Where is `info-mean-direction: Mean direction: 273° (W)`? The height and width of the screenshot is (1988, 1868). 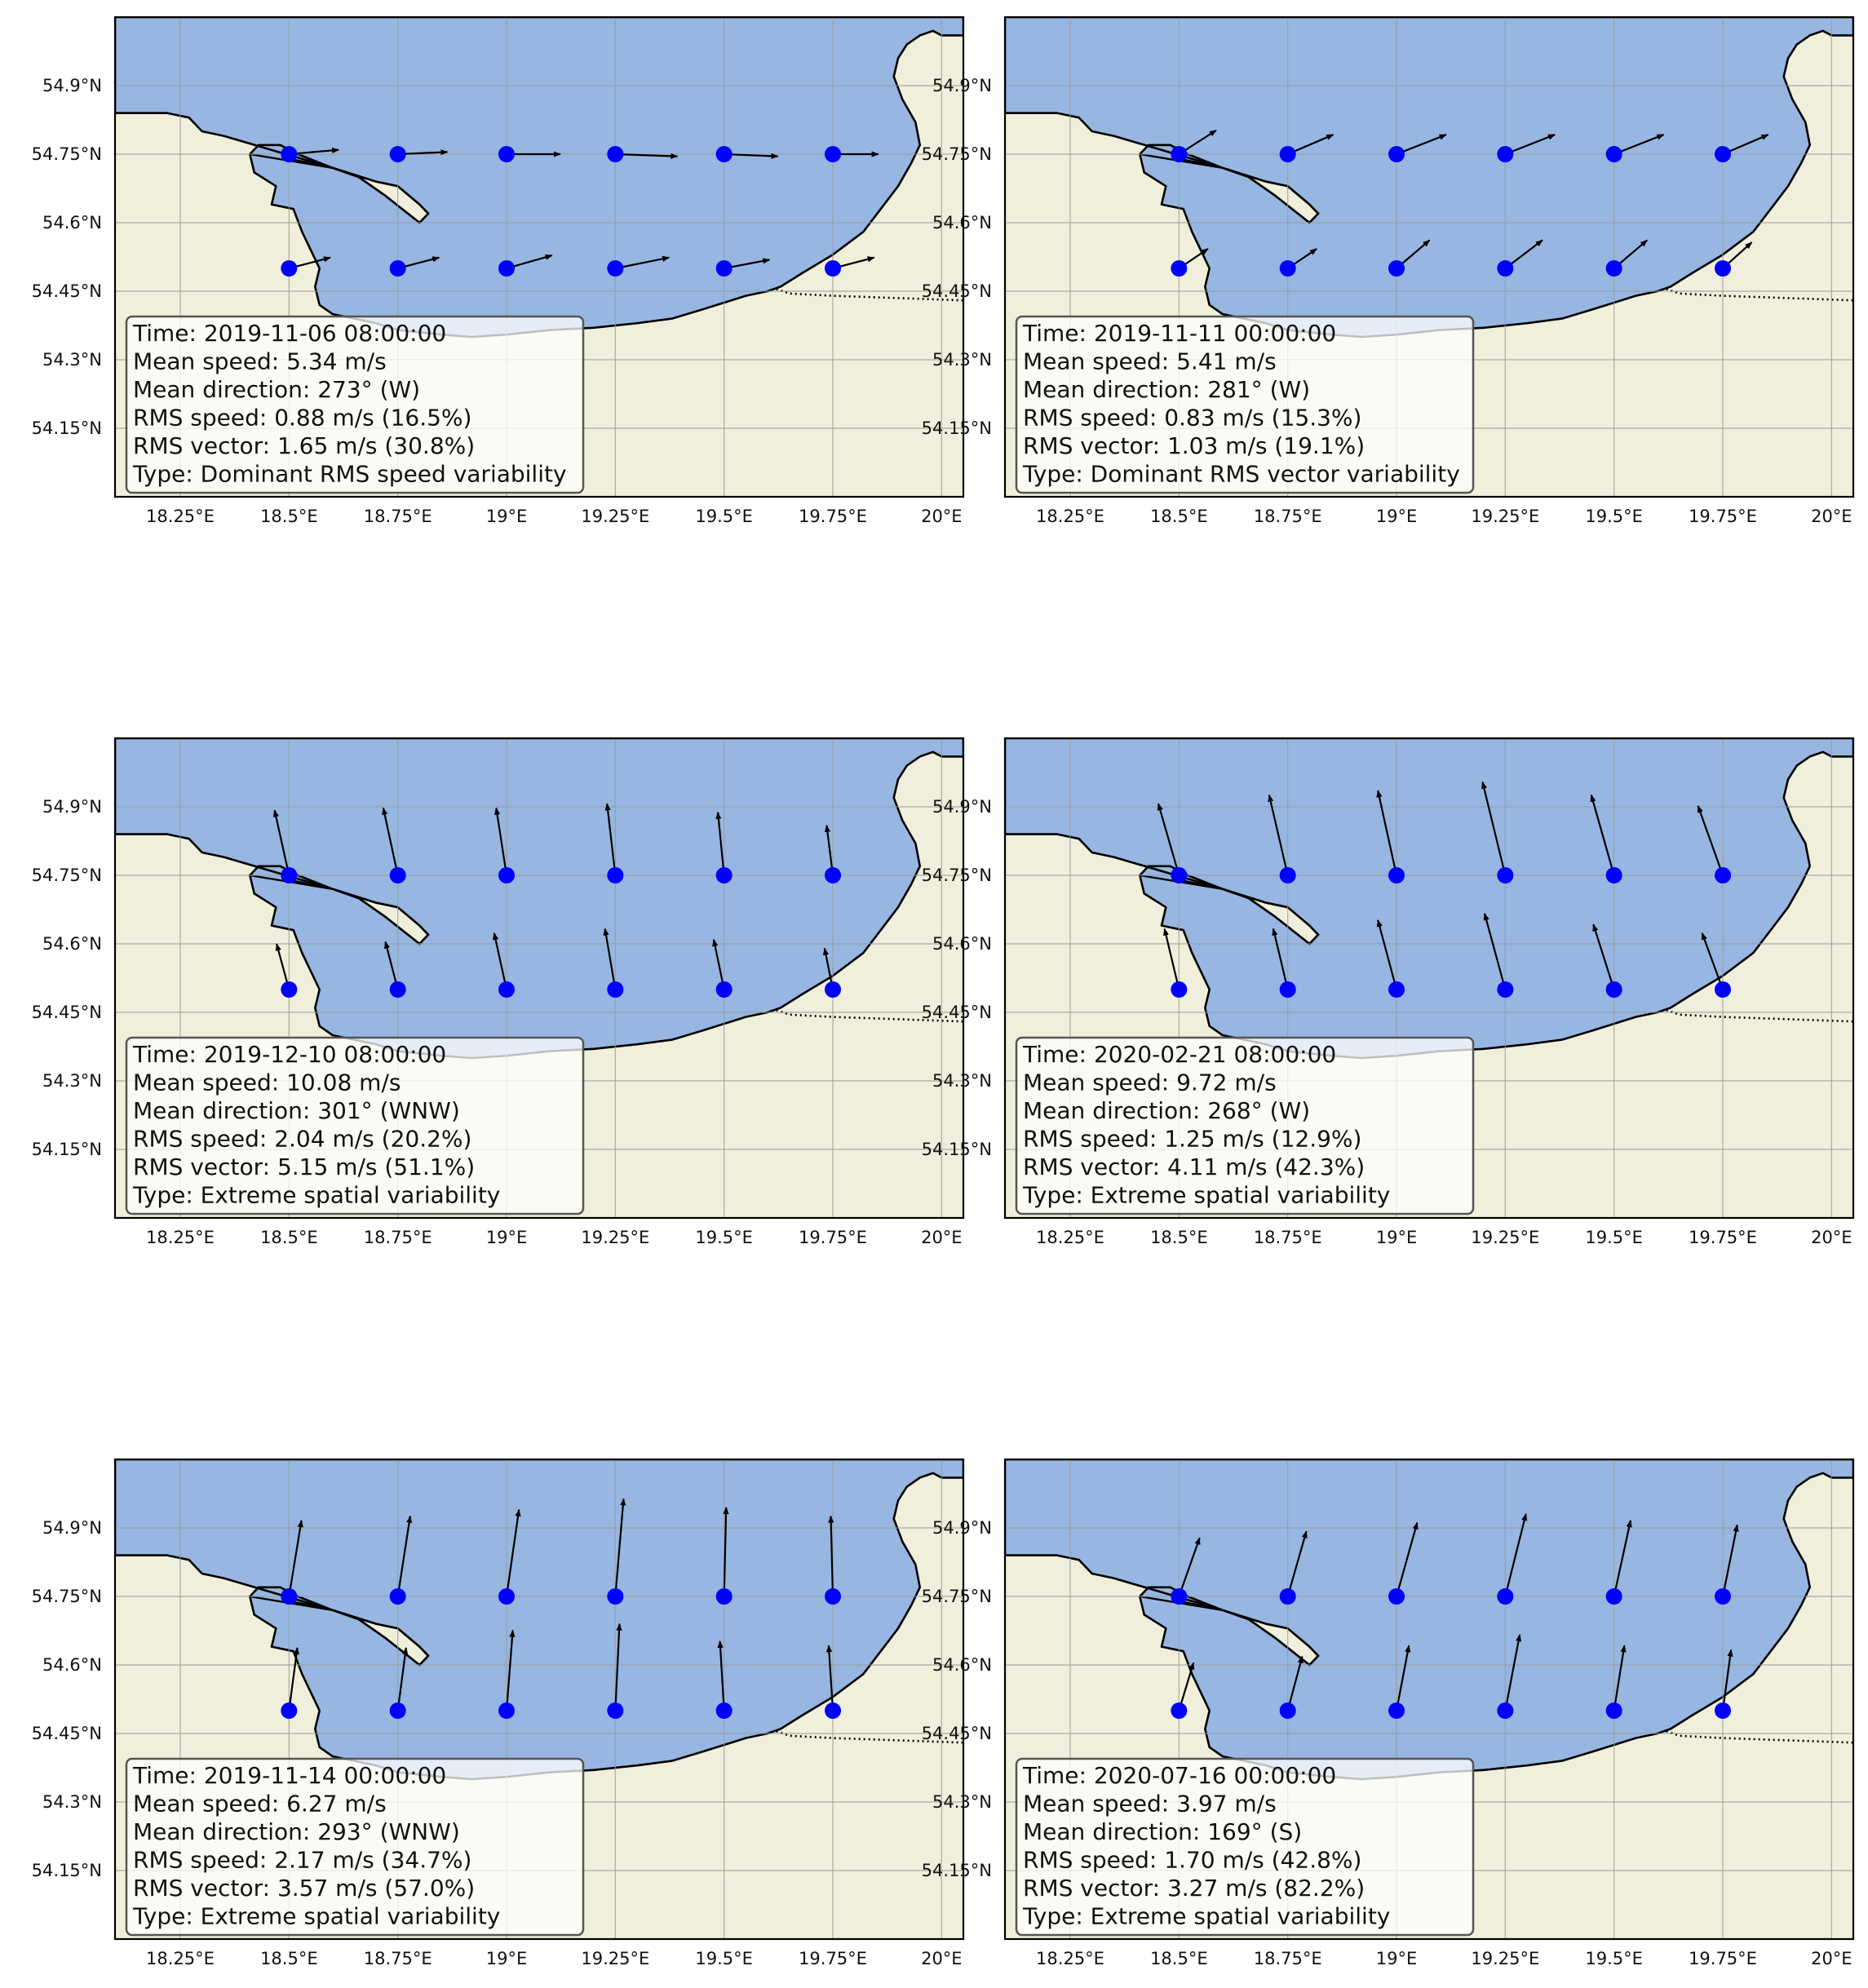
info-mean-direction: Mean direction: 273° (W) is located at coordinates (276, 389).